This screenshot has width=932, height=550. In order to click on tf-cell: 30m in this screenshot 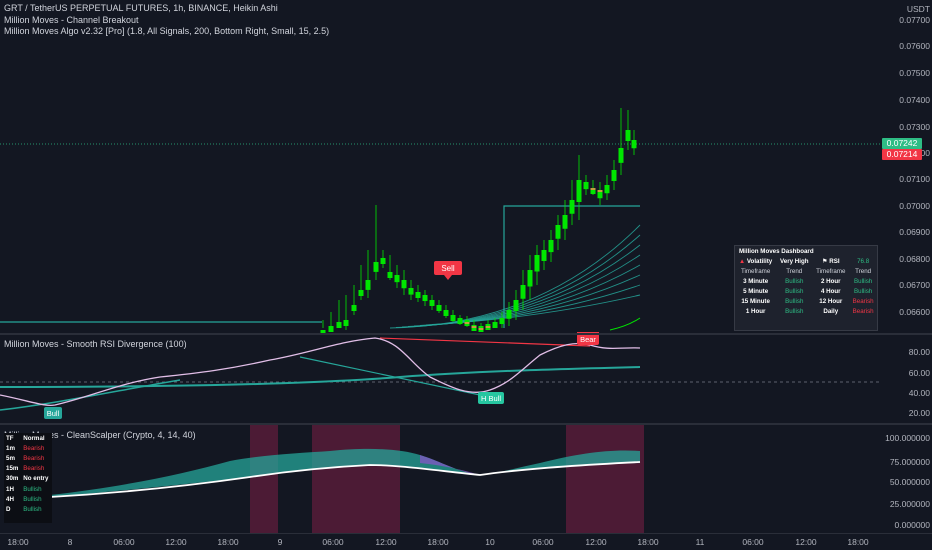, I will do `click(12, 479)`.